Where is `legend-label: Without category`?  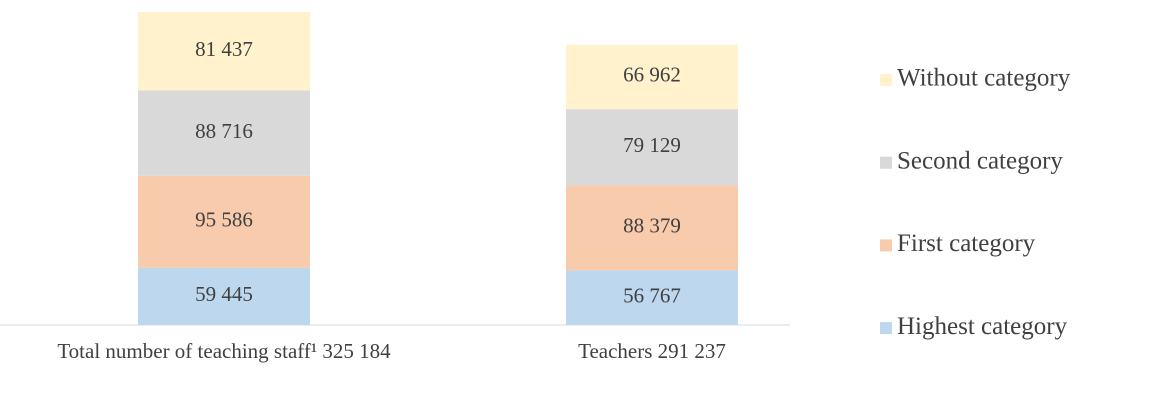
legend-label: Without category is located at coordinates (984, 78).